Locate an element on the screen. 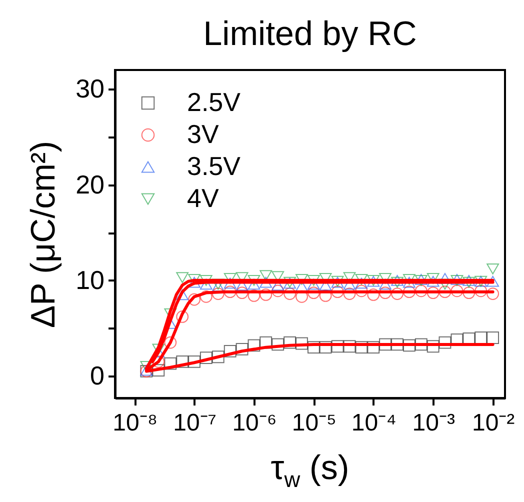 This screenshot has height=502, width=524. y-axis-title: ΔP (μC/cm²) is located at coordinates (43, 234).